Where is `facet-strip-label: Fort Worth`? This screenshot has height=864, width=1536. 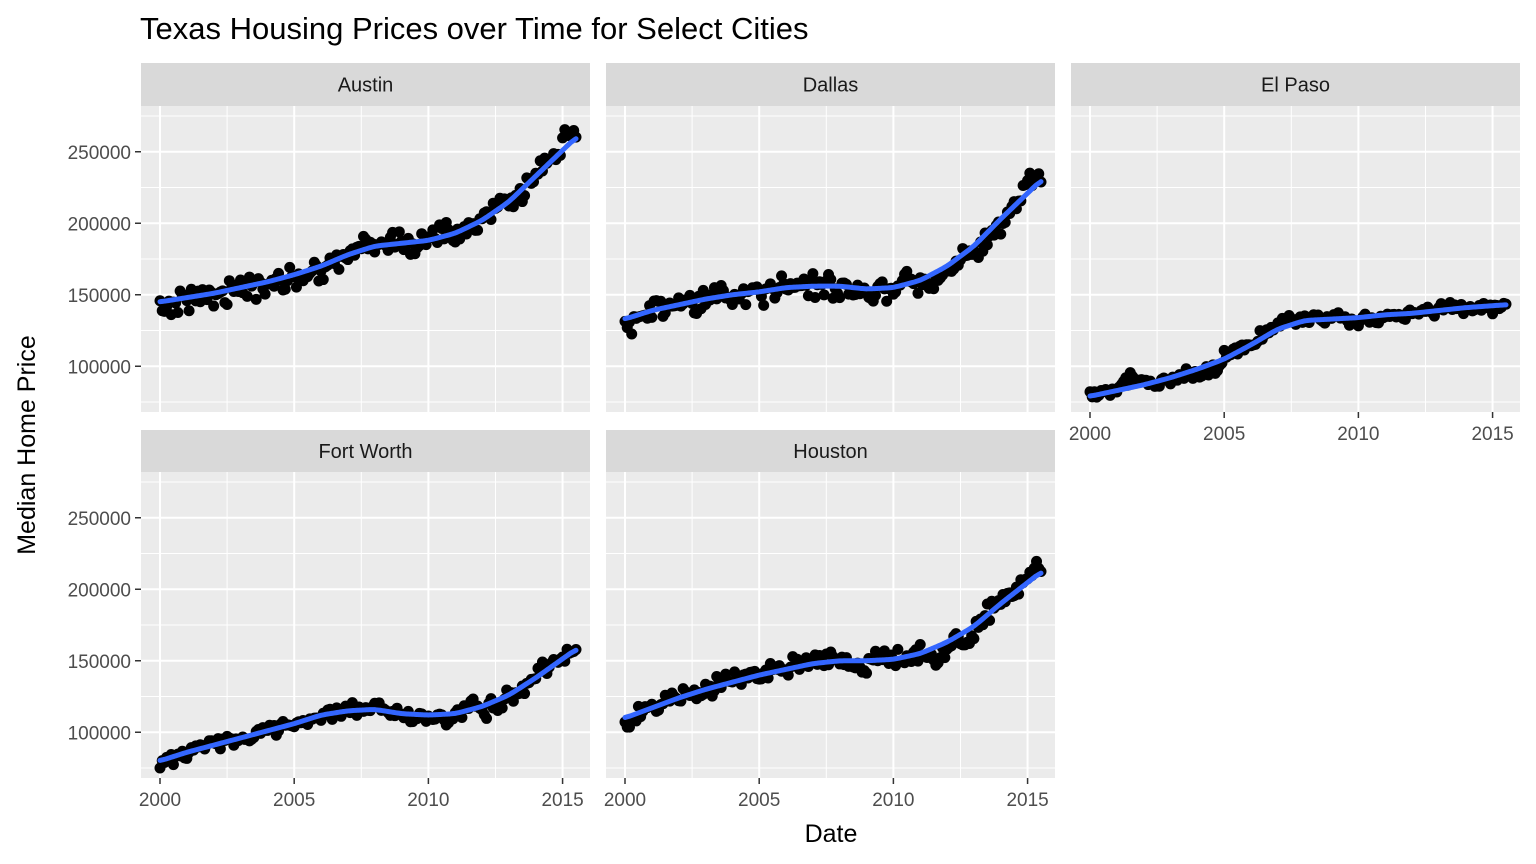
facet-strip-label: Fort Worth is located at coordinates (365, 452).